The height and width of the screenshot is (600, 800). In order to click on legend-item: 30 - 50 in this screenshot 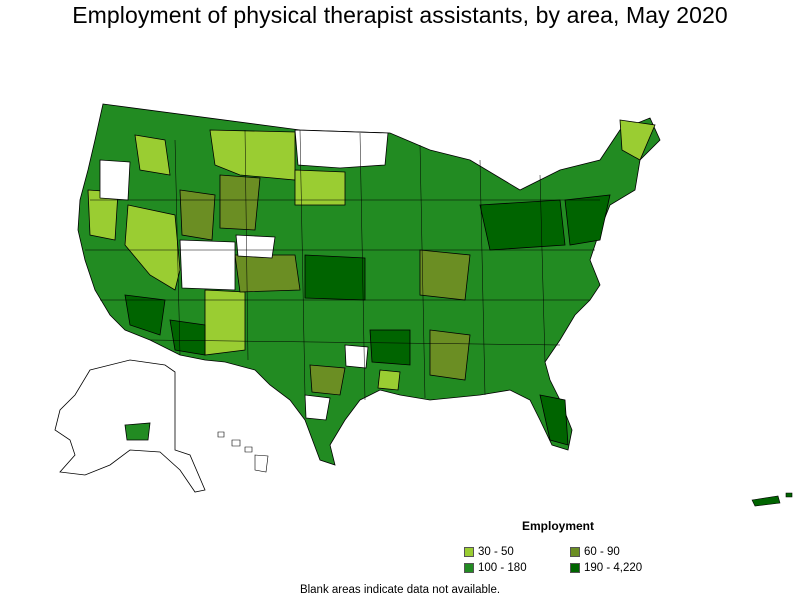, I will do `click(489, 552)`.